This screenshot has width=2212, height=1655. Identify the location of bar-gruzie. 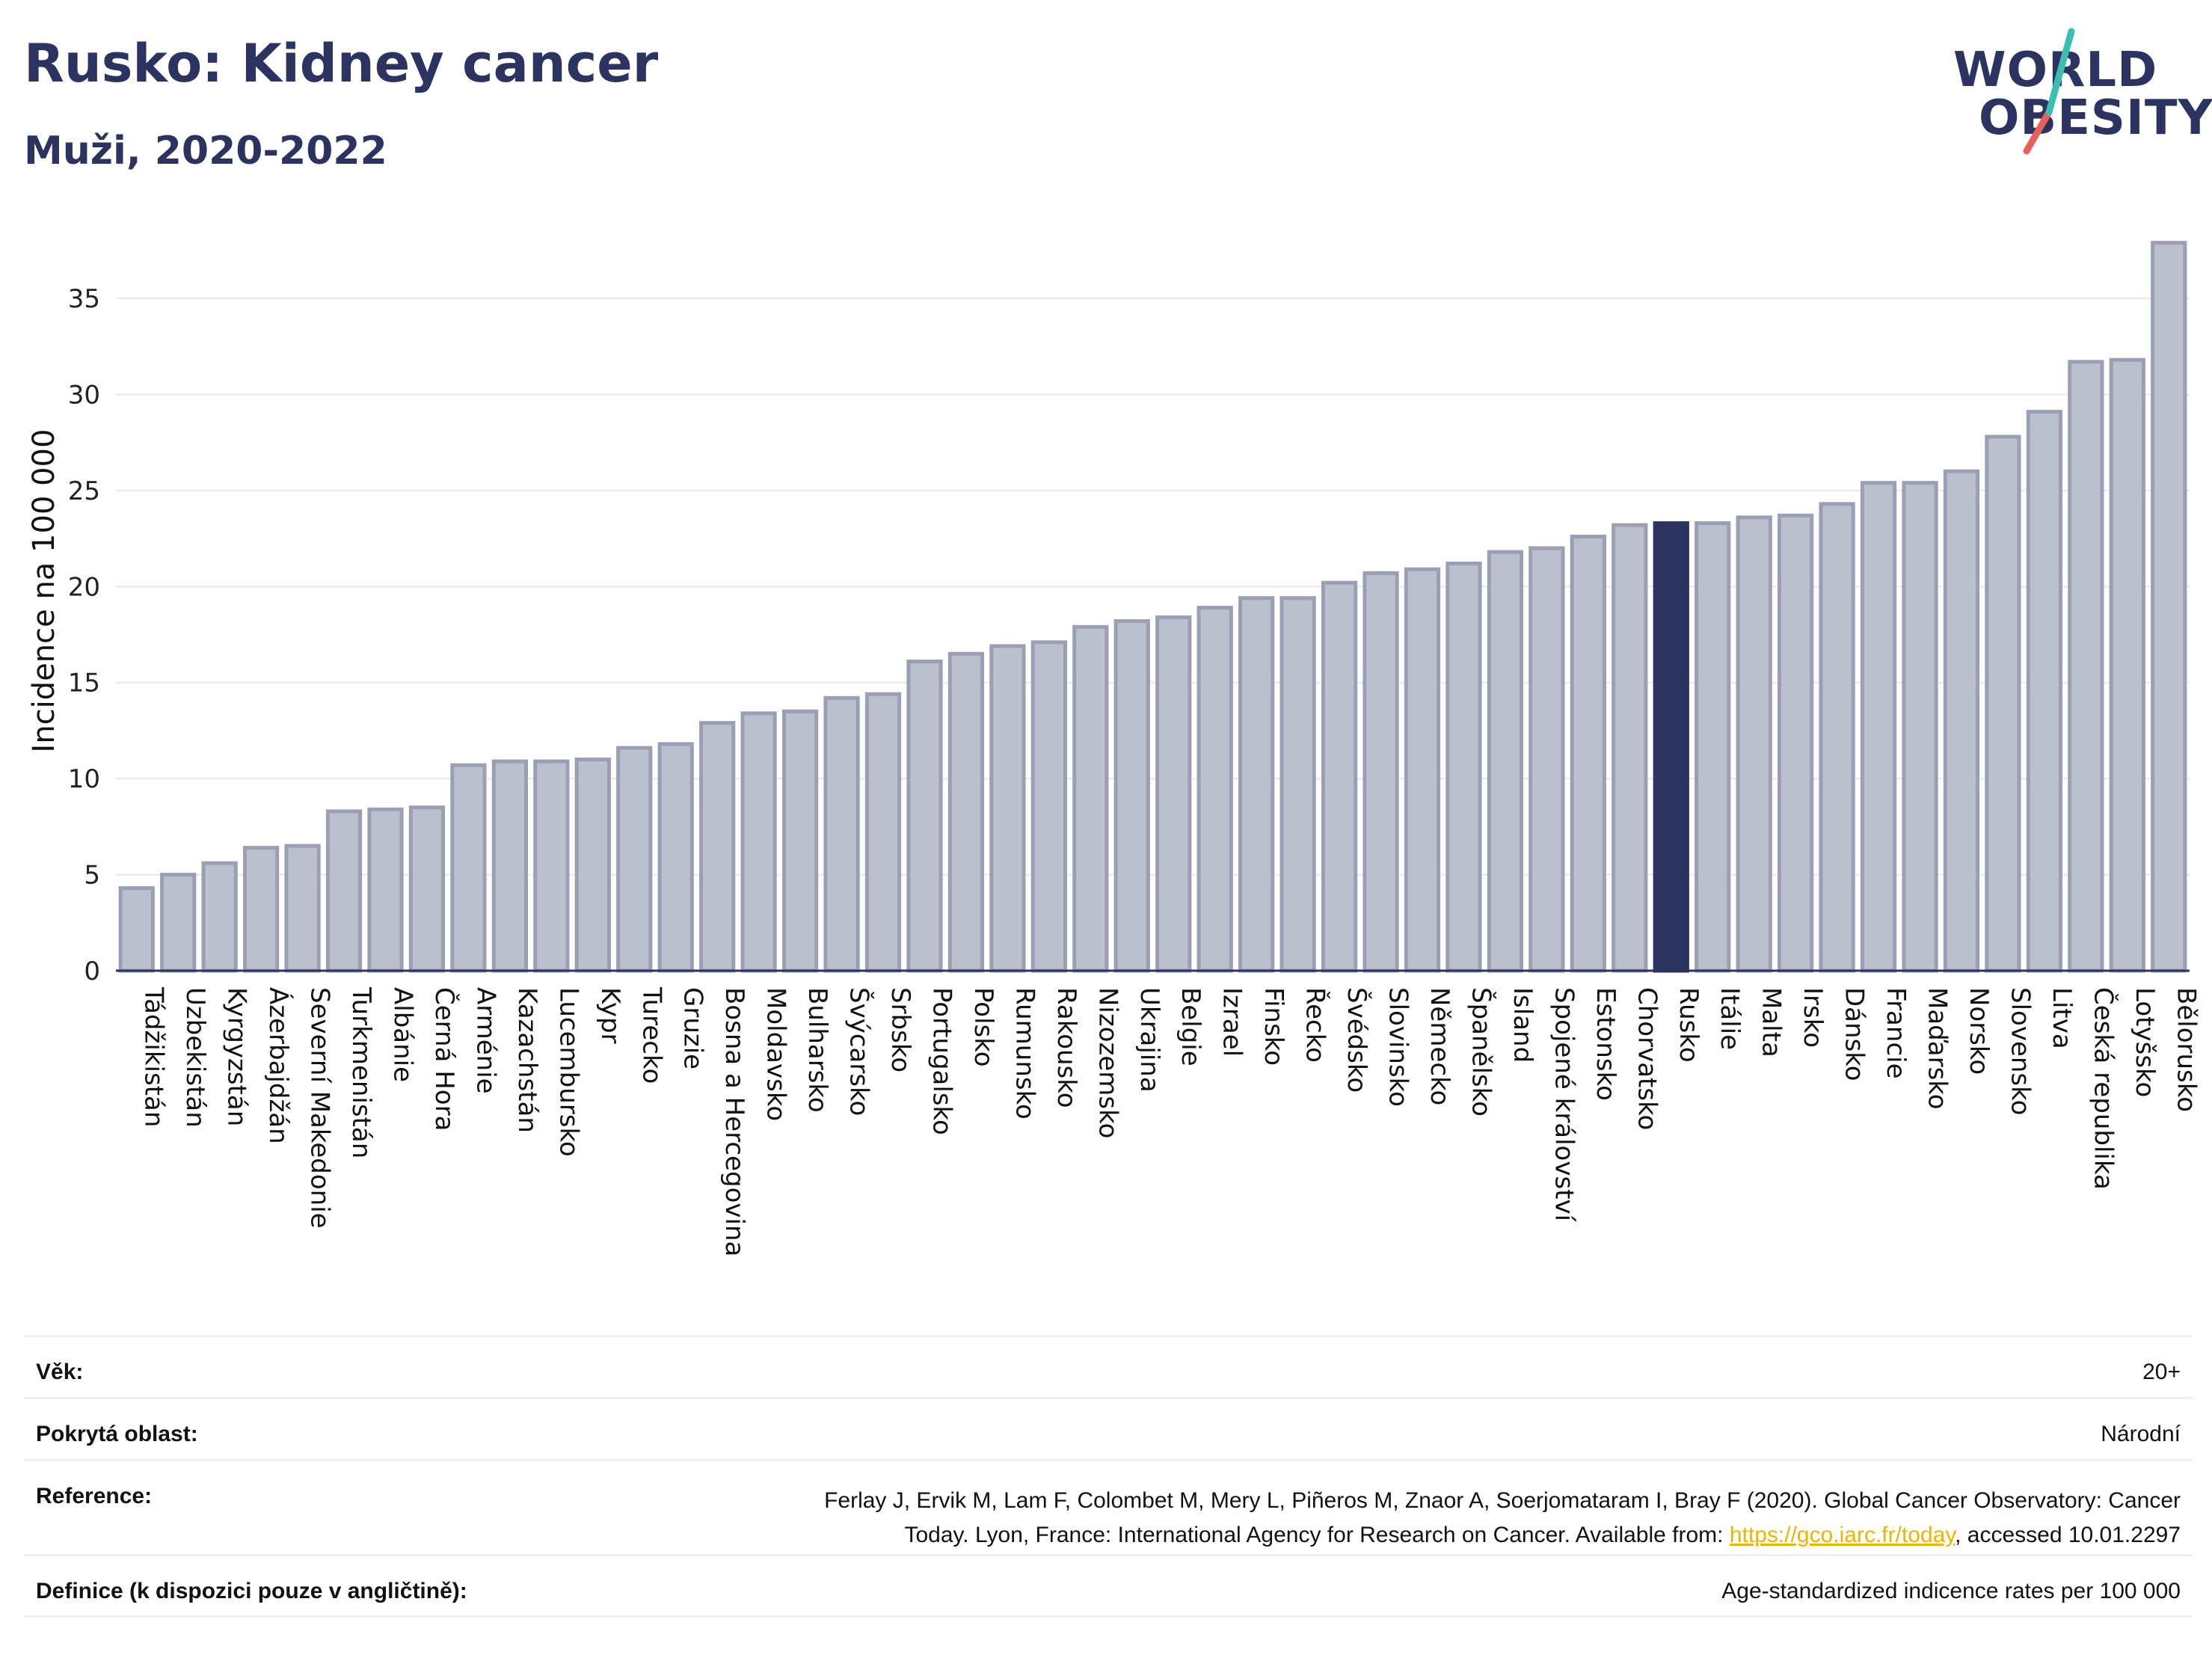
(675, 857).